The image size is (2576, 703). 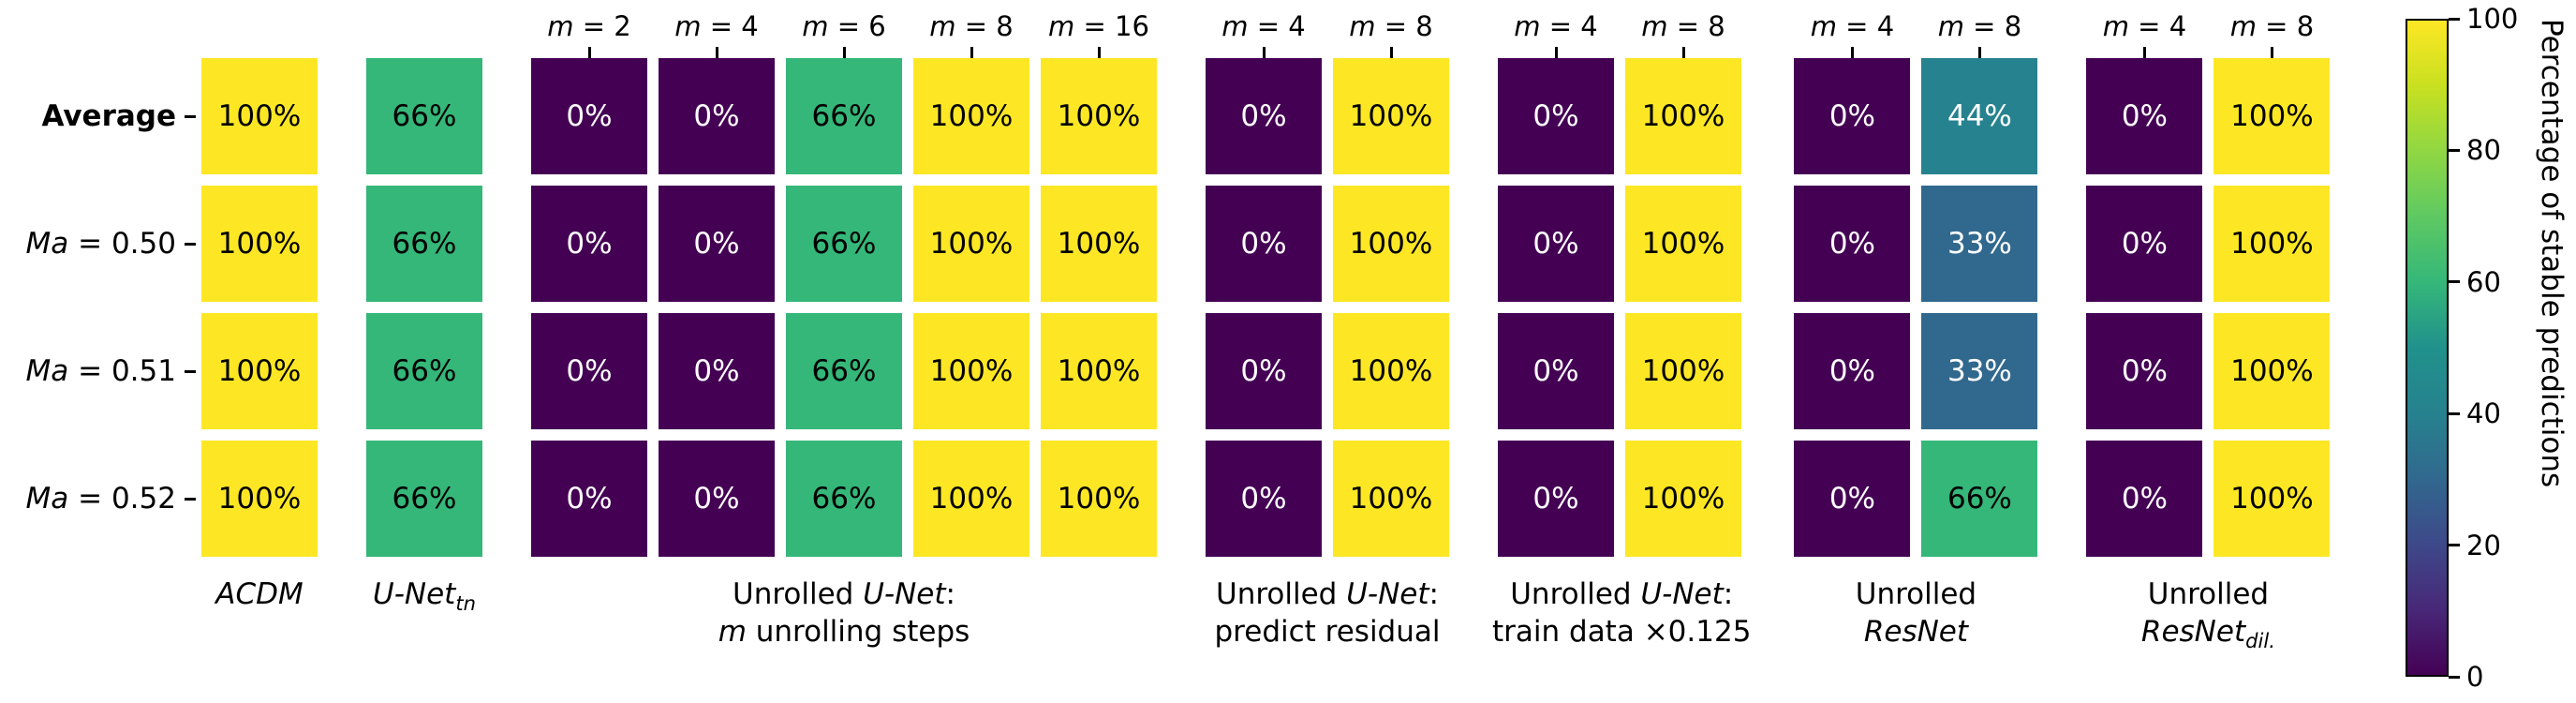 What do you see at coordinates (1916, 371) in the screenshot?
I see `heatmap-row: 0% 33%` at bounding box center [1916, 371].